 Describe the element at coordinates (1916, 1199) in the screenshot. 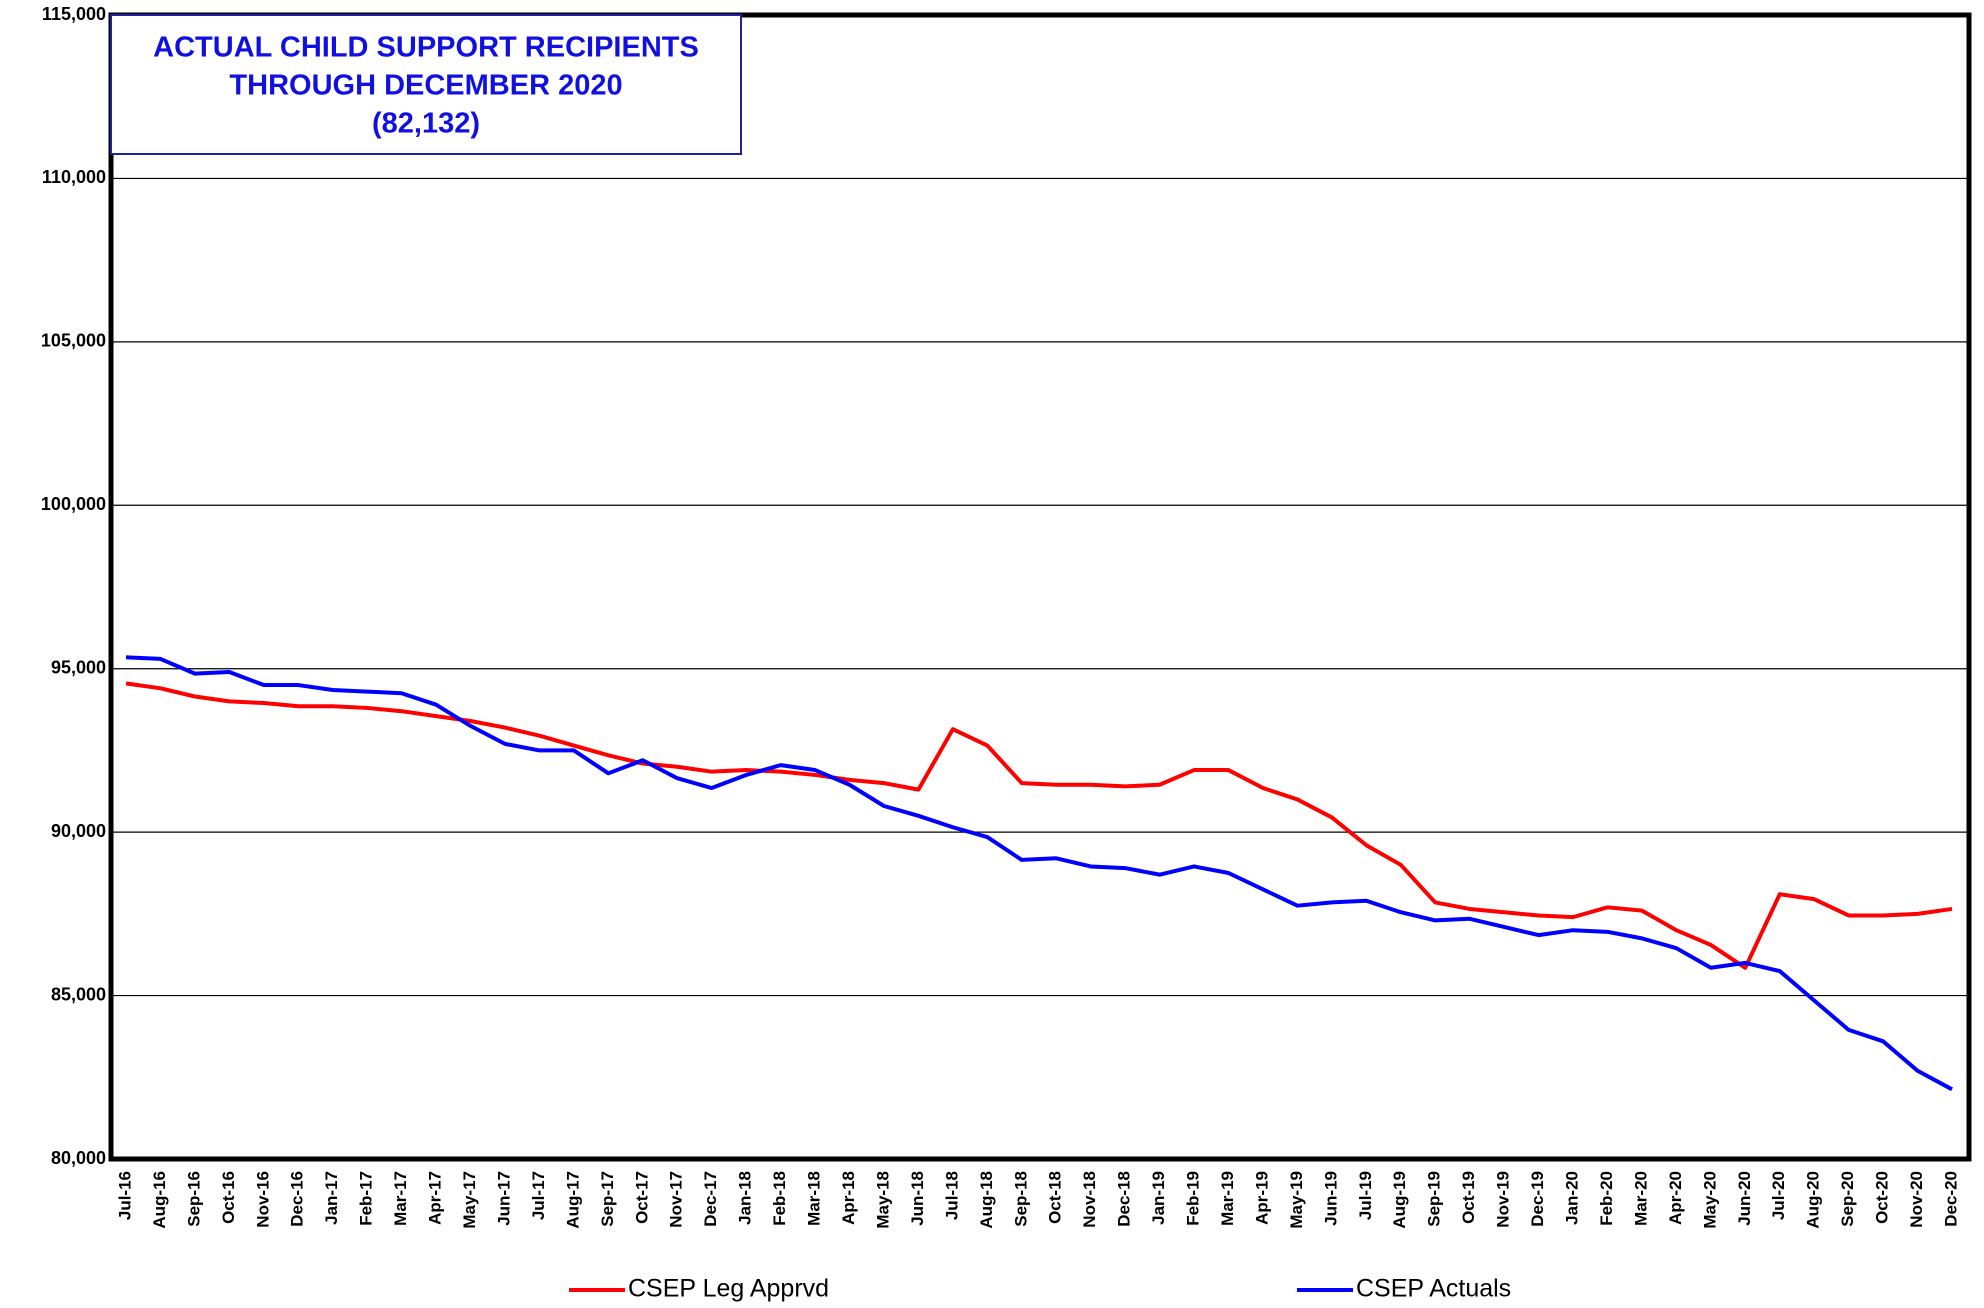

I see `x-tick-label: Nov-20` at that location.